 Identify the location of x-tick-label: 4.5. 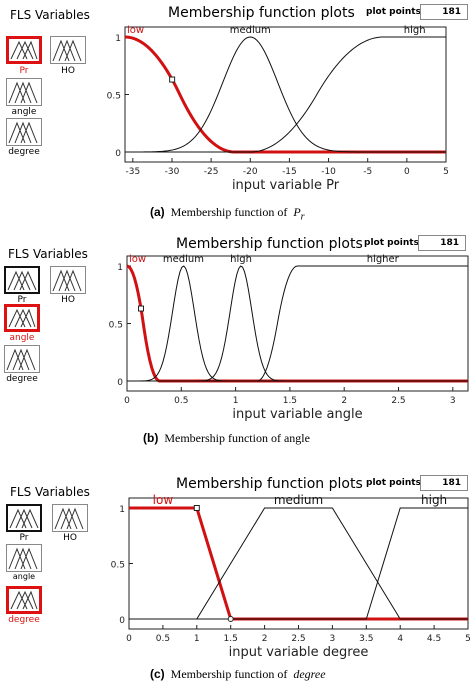
(434, 639).